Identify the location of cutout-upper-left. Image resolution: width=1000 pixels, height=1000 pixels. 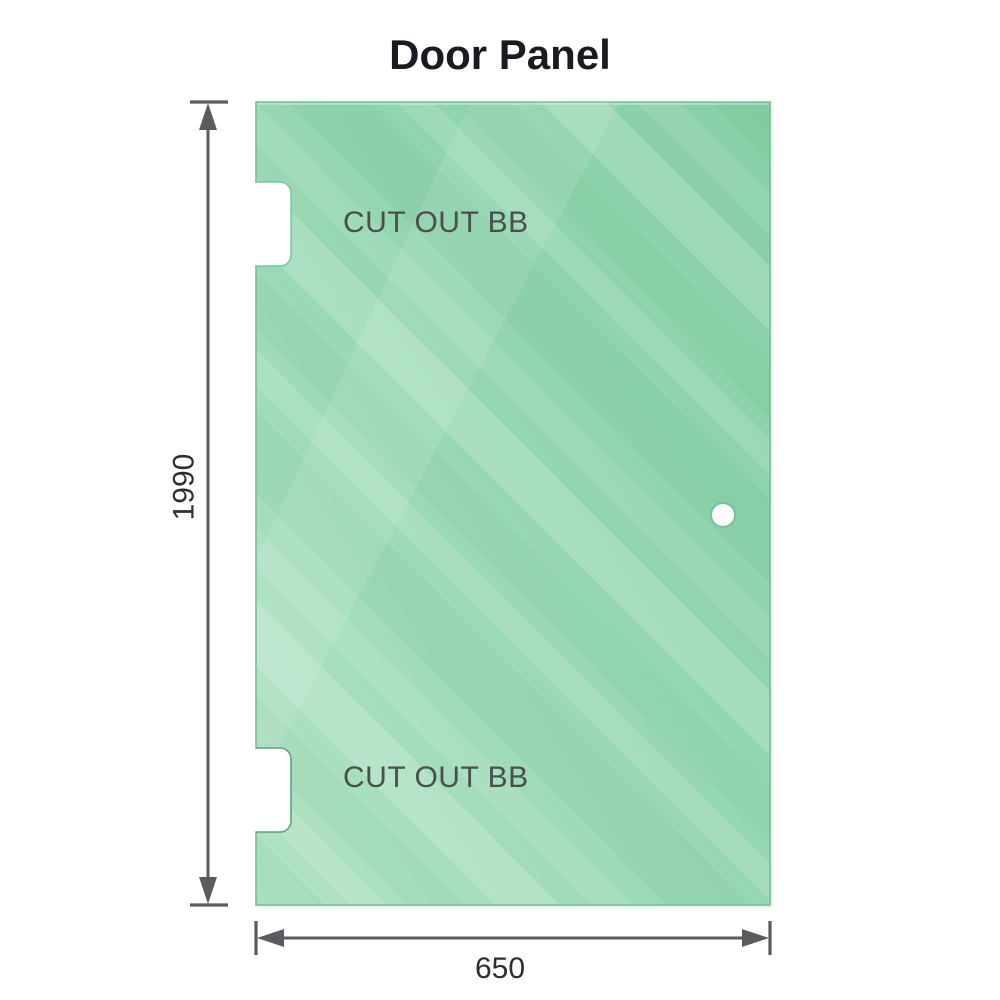
(274, 224).